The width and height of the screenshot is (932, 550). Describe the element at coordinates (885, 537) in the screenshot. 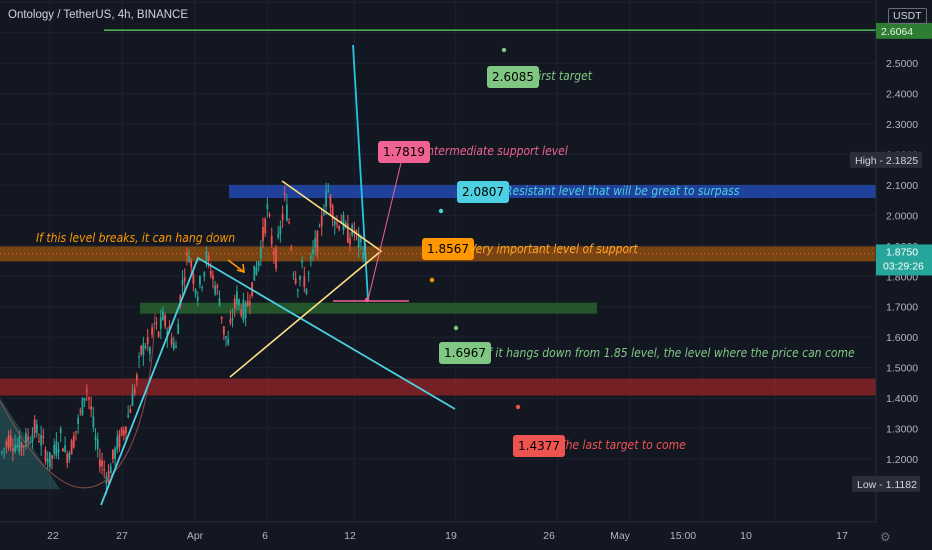

I see `settings-gear-icon: ⚙` at that location.